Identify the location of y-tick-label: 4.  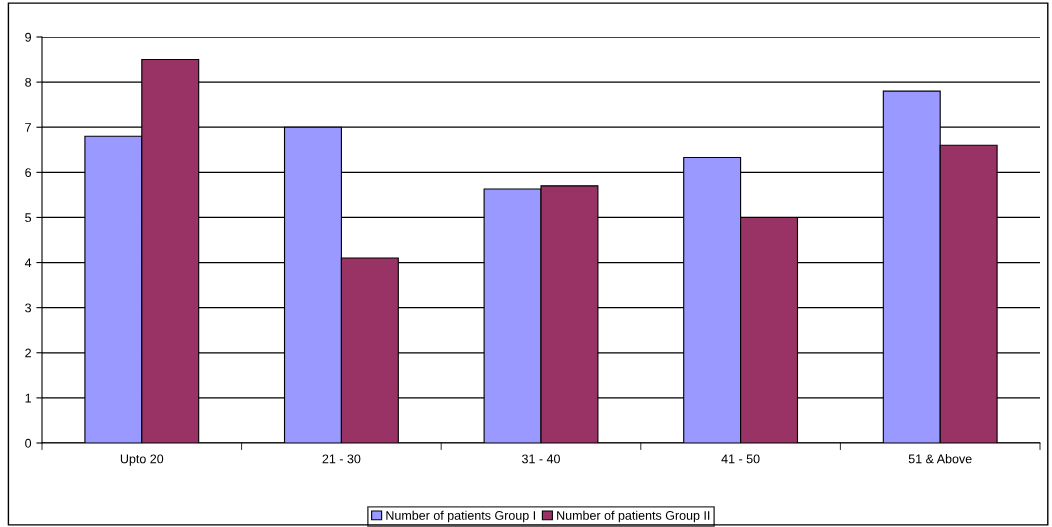
(28, 263).